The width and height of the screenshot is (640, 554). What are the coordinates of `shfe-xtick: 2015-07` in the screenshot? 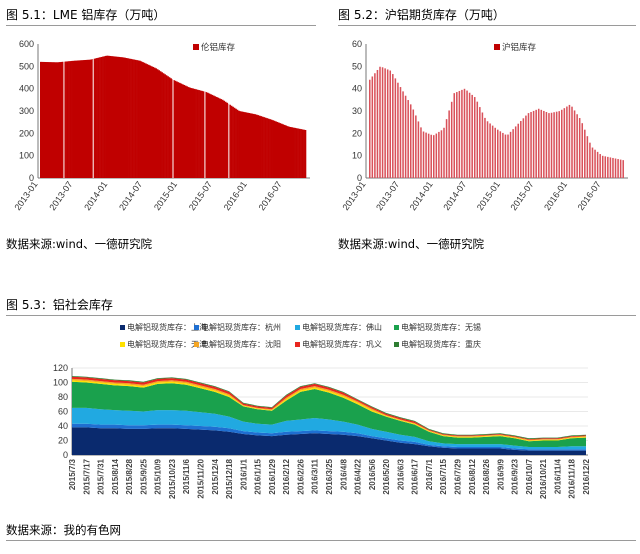 It's located at (521, 195).